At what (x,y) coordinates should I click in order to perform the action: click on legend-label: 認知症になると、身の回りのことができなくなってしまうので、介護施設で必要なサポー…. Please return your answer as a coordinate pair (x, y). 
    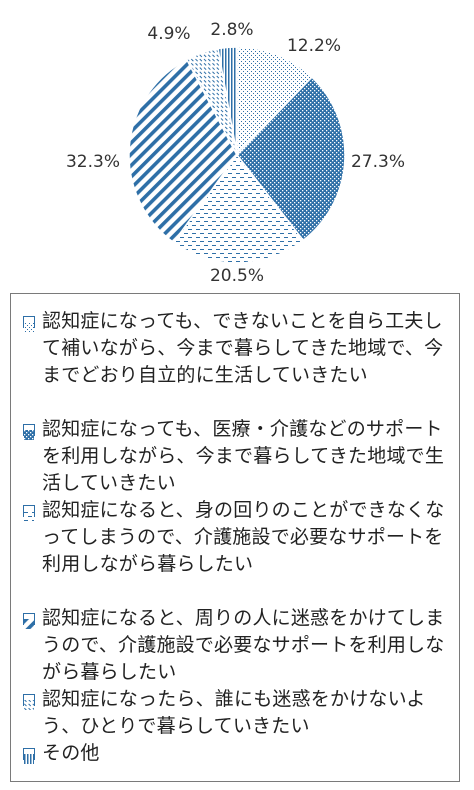
    Looking at the image, I should click on (243, 537).